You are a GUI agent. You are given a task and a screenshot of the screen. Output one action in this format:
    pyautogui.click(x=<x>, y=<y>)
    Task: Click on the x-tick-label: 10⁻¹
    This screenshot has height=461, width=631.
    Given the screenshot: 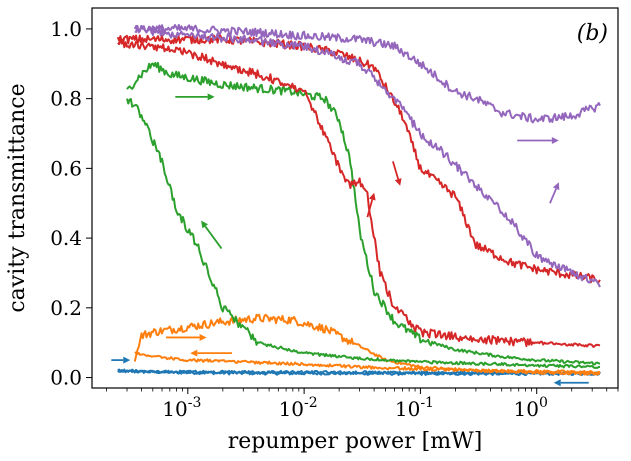 What is the action you would take?
    pyautogui.click(x=414, y=408)
    